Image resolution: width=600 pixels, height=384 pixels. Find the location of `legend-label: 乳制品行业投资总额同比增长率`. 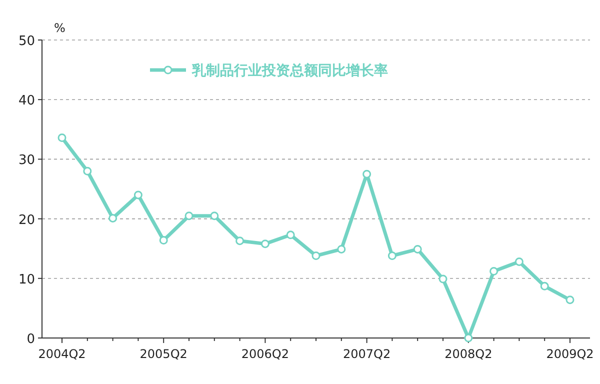

legend-label: 乳制品行业投资总额同比增长率 is located at coordinates (289, 70).